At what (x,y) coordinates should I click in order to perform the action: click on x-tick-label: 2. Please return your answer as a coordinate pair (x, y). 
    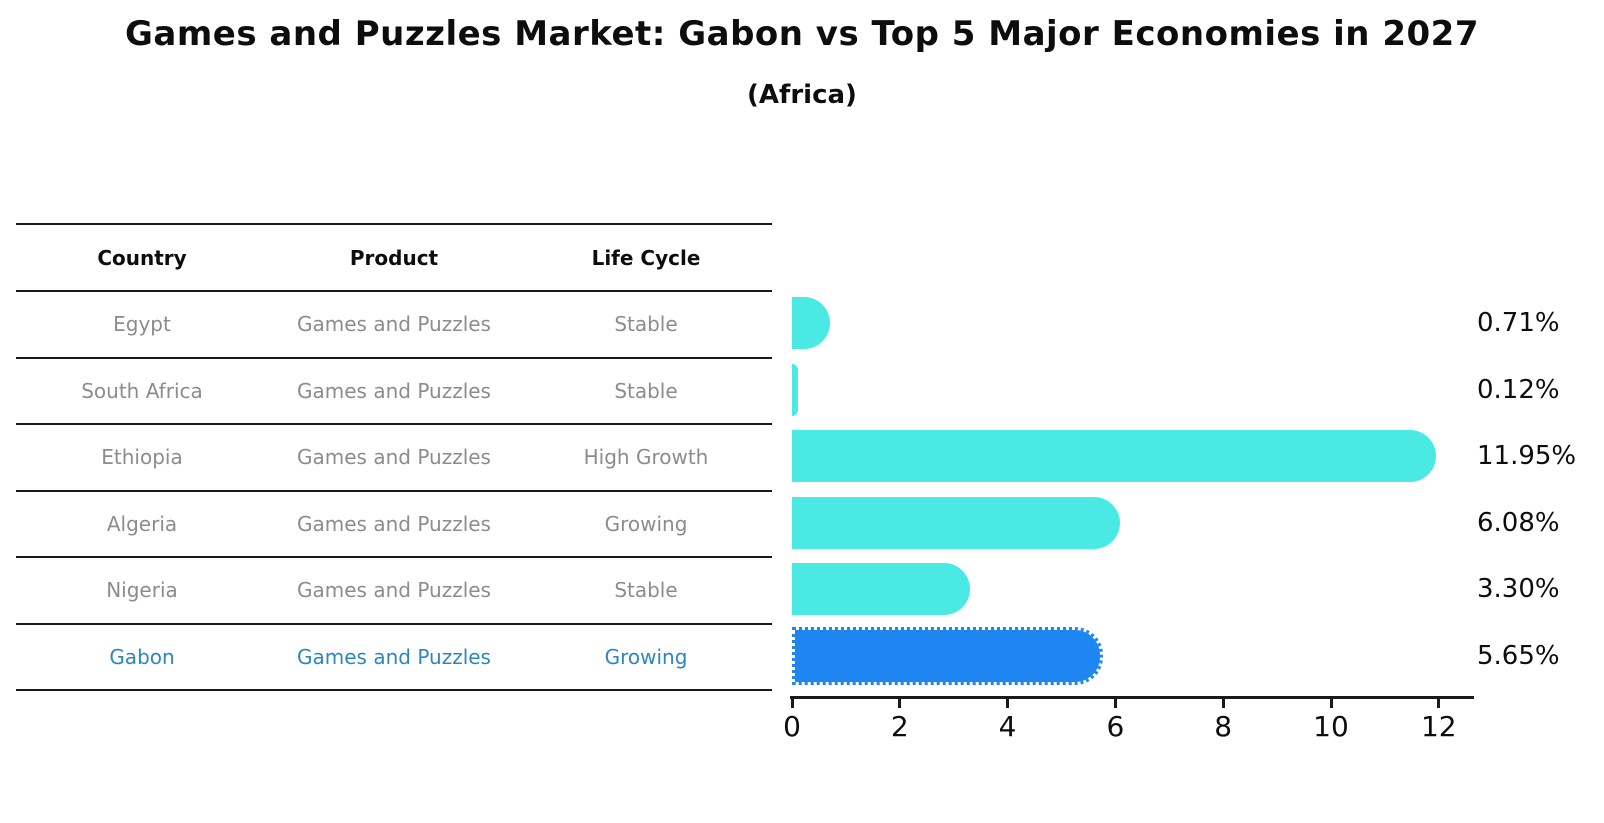
    Looking at the image, I should click on (899, 726).